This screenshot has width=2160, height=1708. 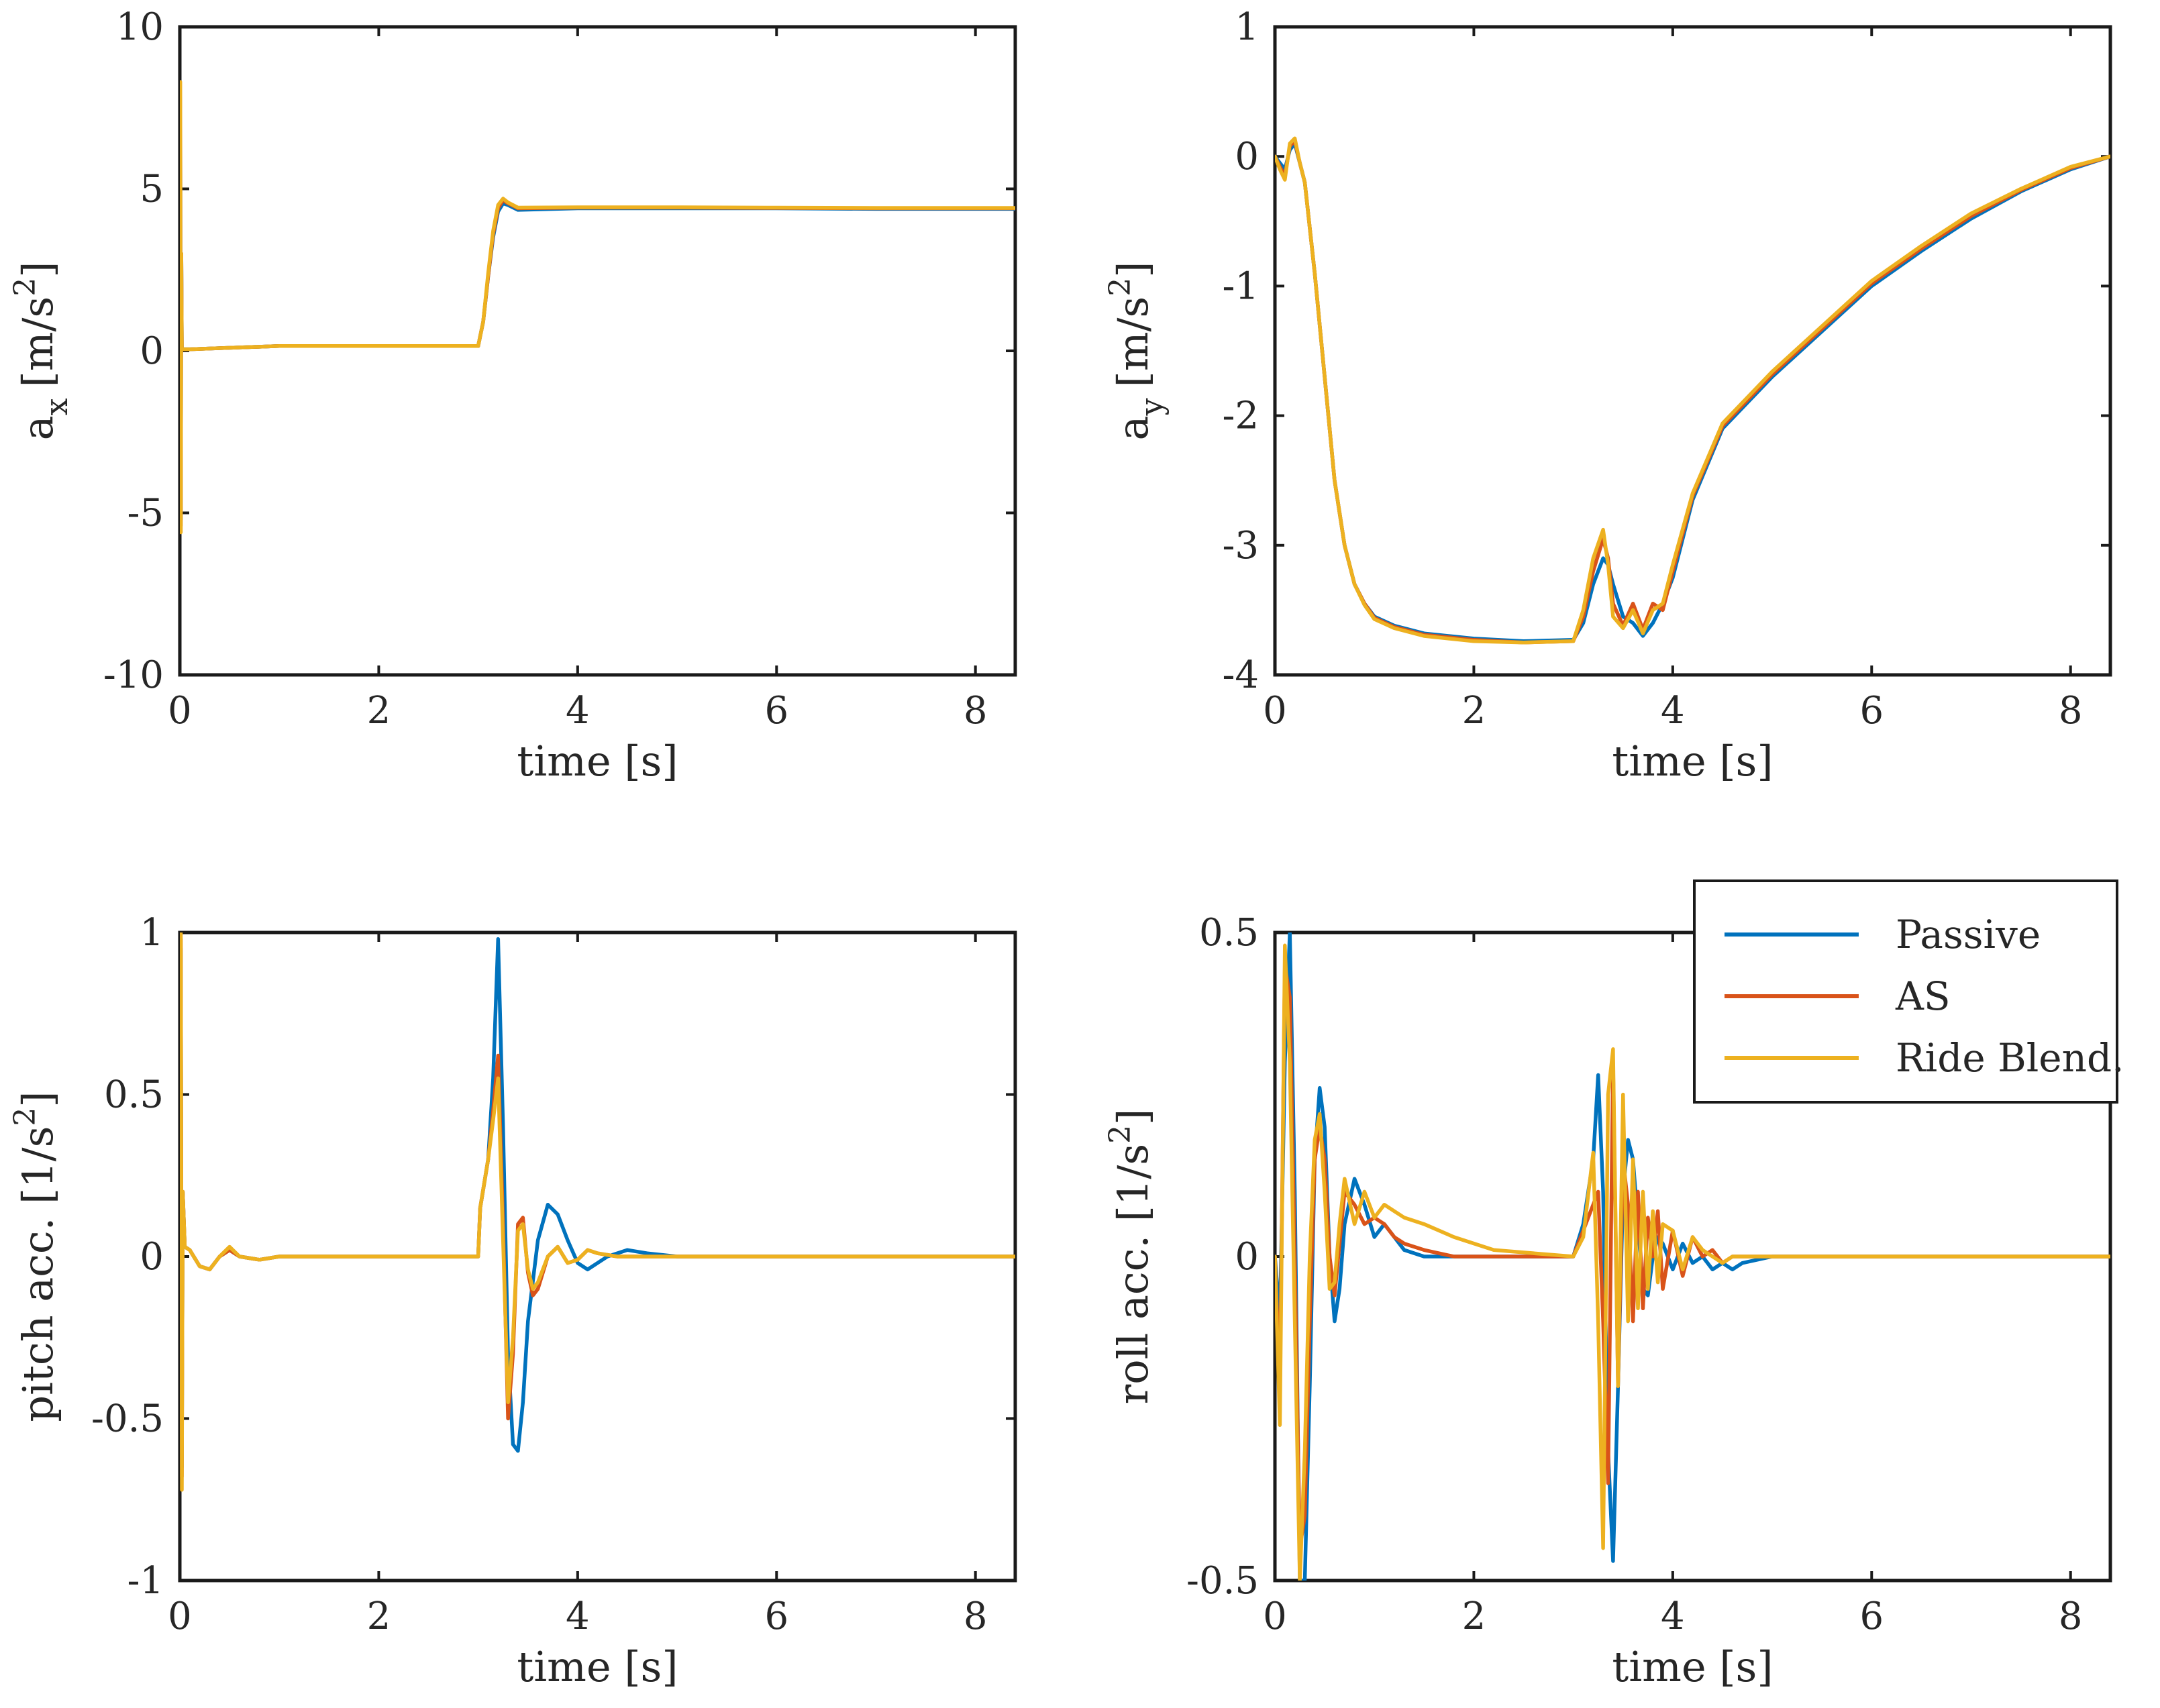 I want to click on pitch-xtick-label-4: 8, so click(x=976, y=1616).